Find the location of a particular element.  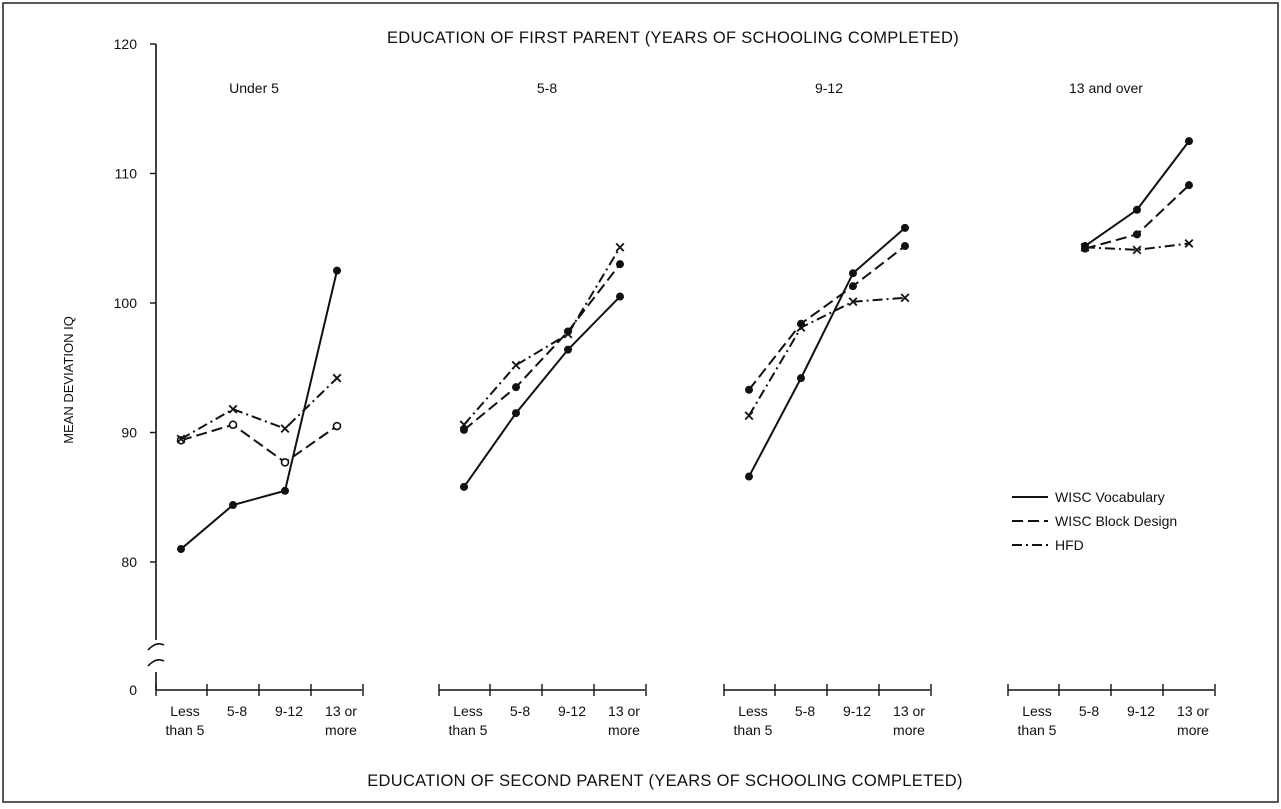

legend: WISC Vocabulary WISC Block Design HFD is located at coordinates (1094, 521).